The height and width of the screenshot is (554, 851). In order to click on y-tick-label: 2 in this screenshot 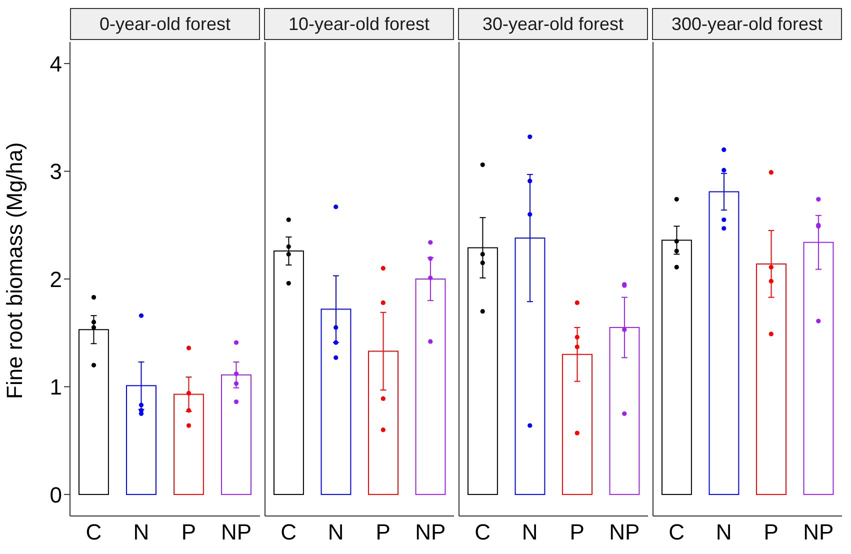, I will do `click(56, 279)`.